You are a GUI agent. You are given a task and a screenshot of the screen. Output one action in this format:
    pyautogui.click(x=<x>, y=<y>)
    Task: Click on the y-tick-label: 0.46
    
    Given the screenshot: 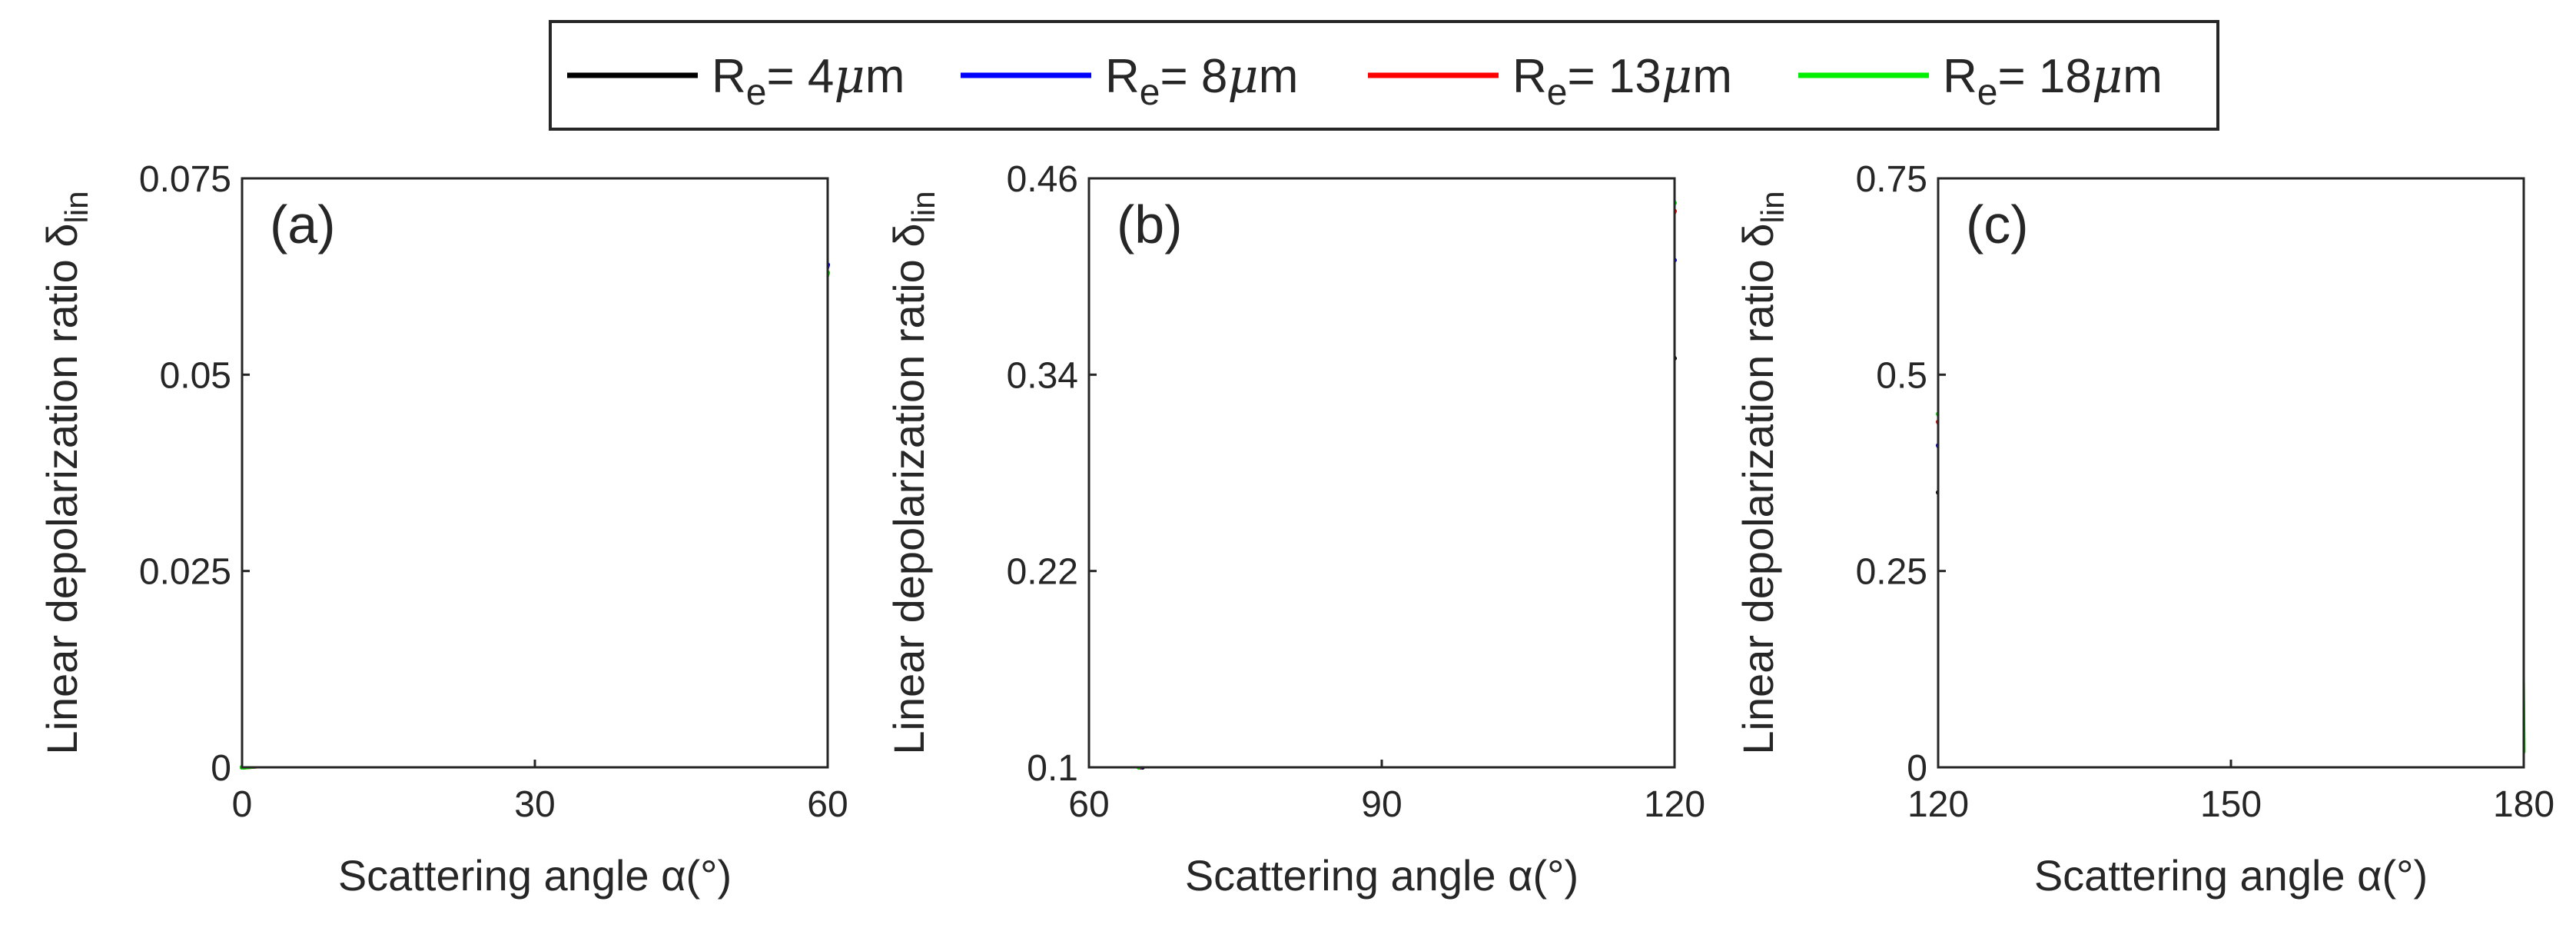 What is the action you would take?
    pyautogui.click(x=1042, y=179)
    